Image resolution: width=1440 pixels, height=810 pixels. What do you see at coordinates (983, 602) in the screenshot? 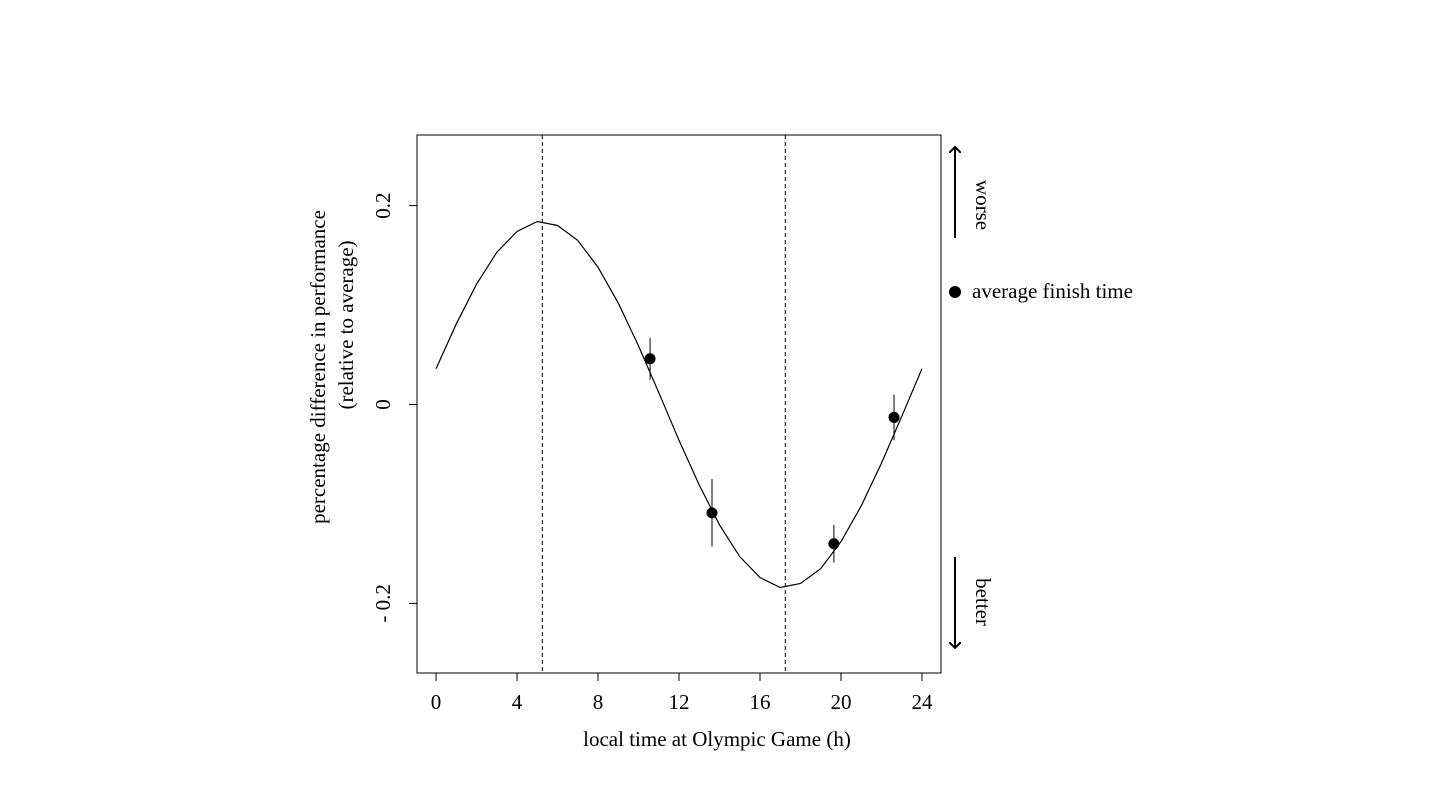
I see `annotation: better` at bounding box center [983, 602].